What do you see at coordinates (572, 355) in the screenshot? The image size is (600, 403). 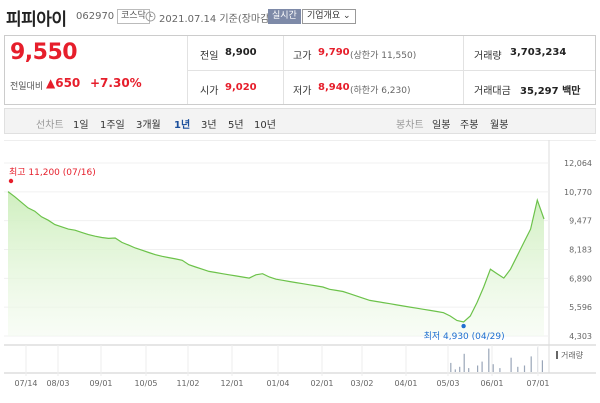 I see `volume-legend-label: 거래량` at bounding box center [572, 355].